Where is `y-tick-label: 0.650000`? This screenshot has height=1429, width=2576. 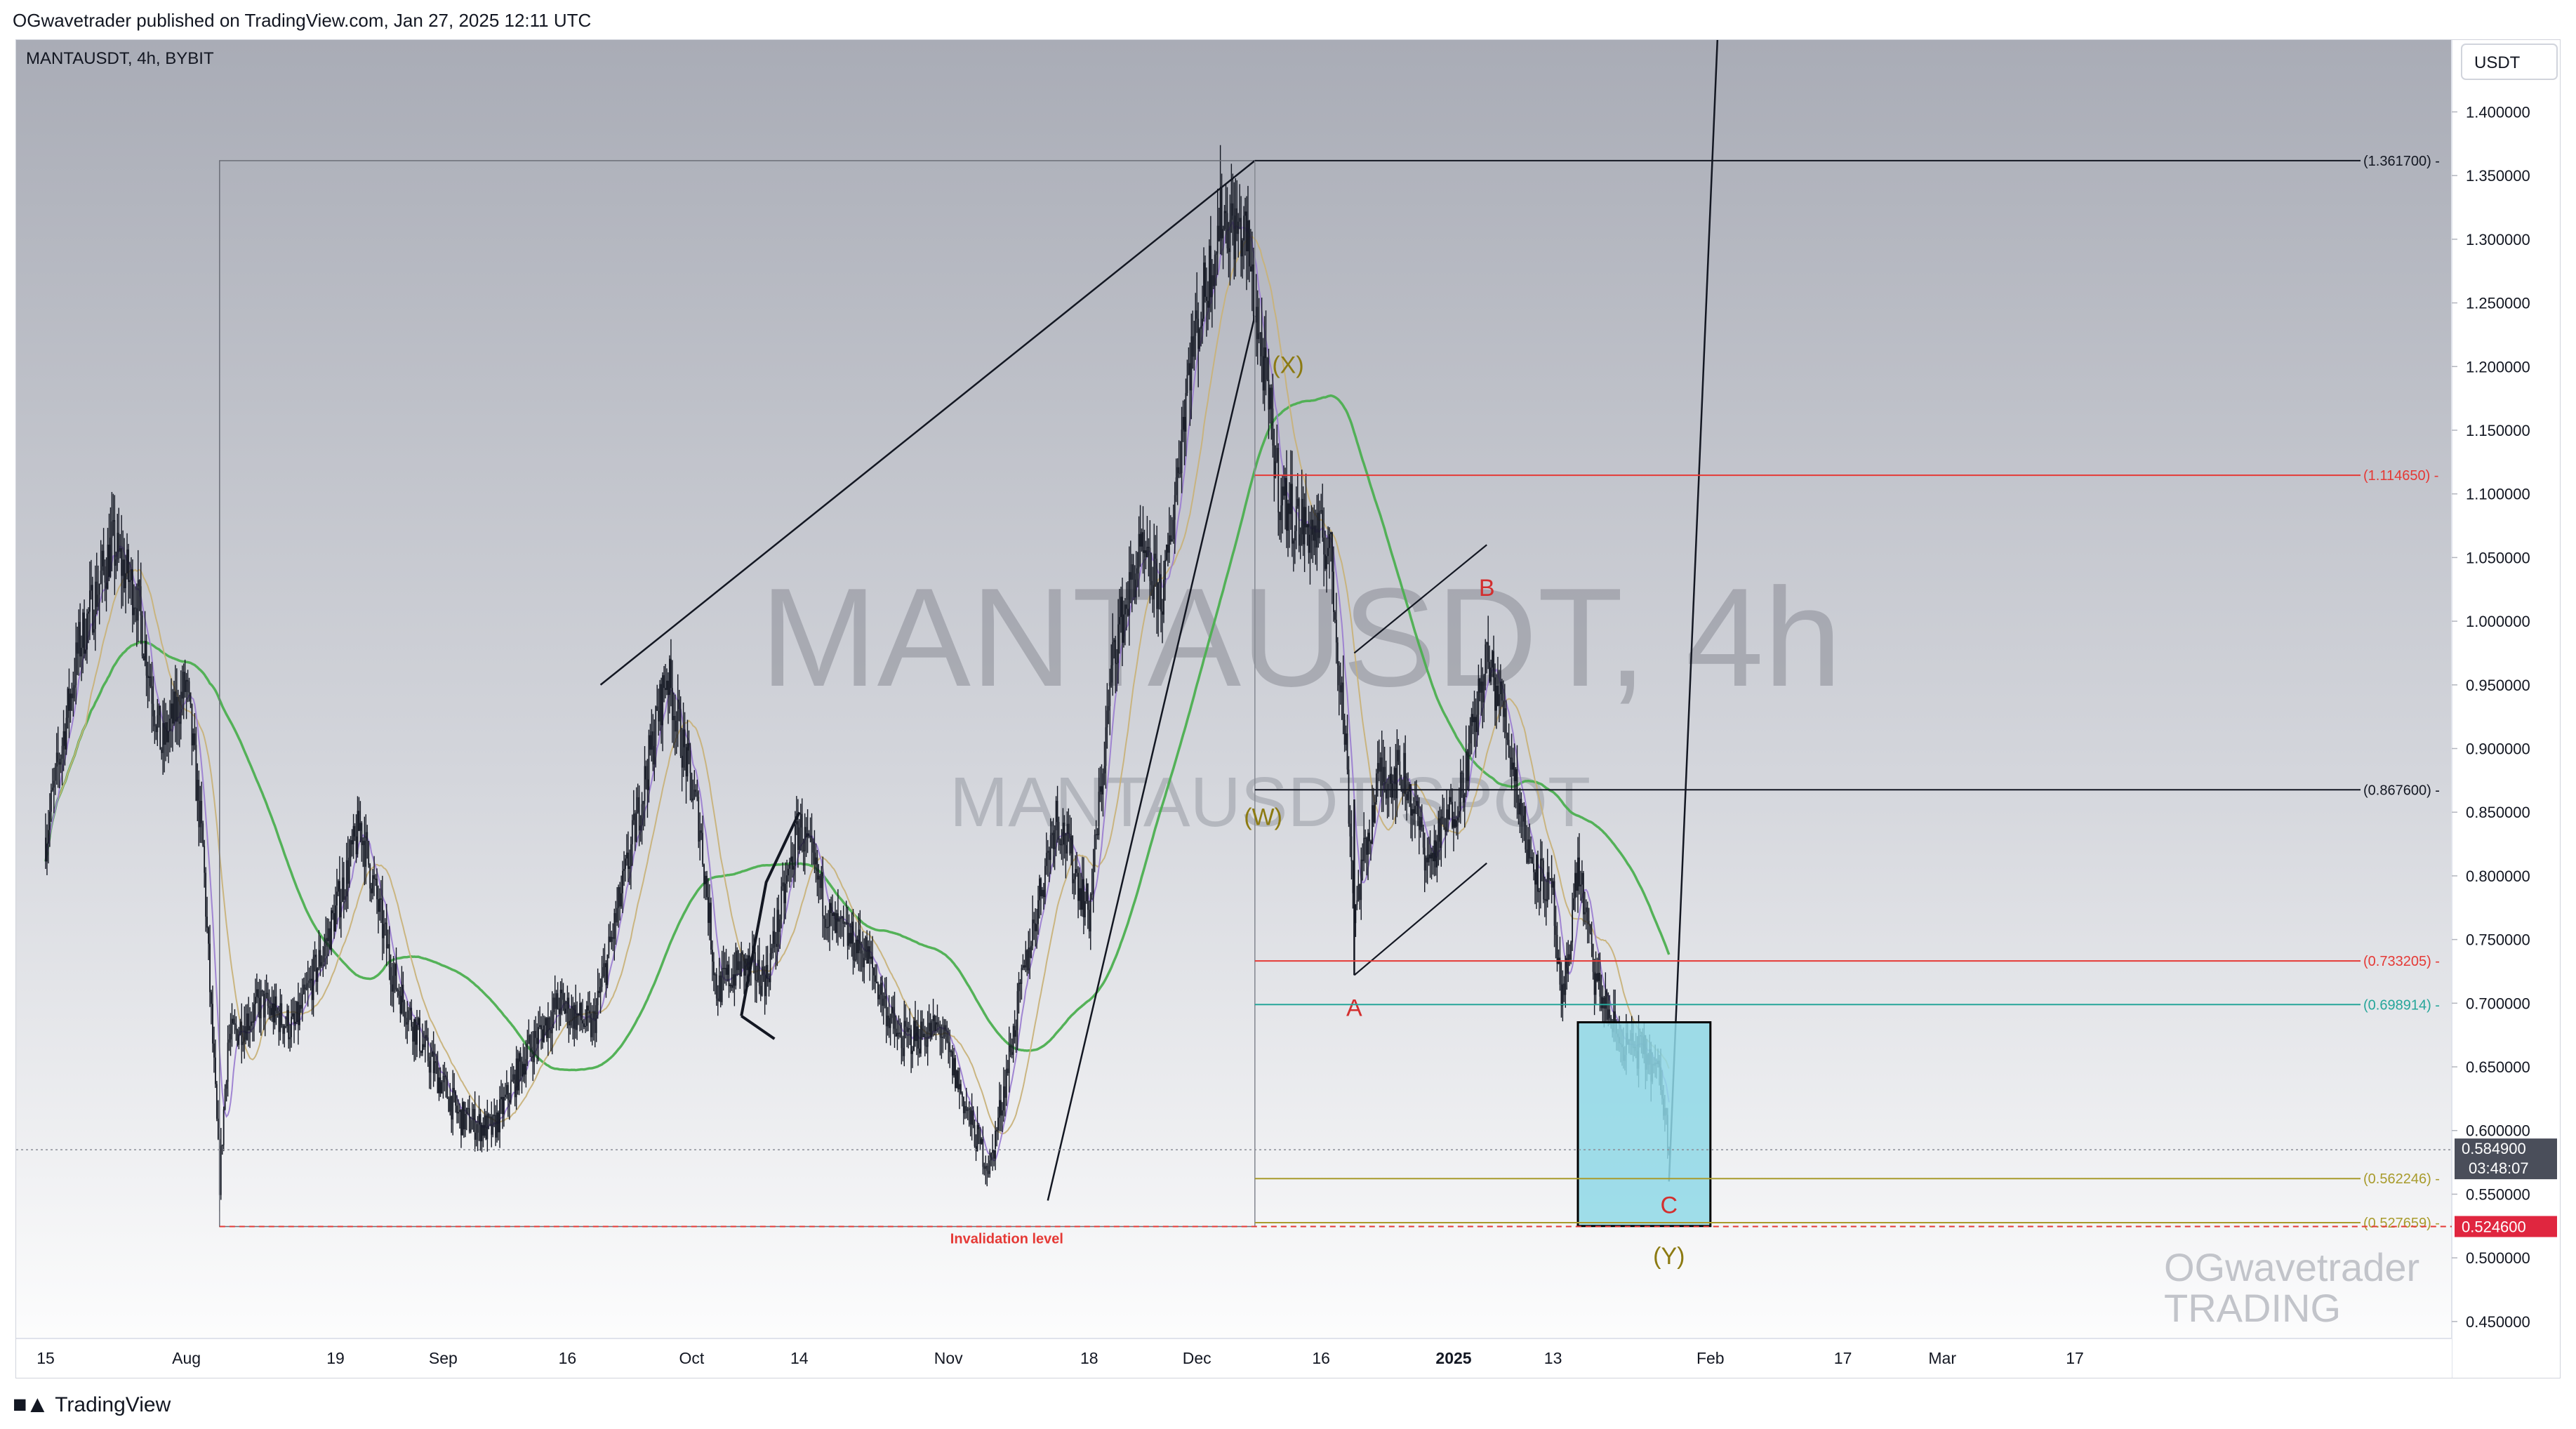
y-tick-label: 0.650000 is located at coordinates (2498, 1067).